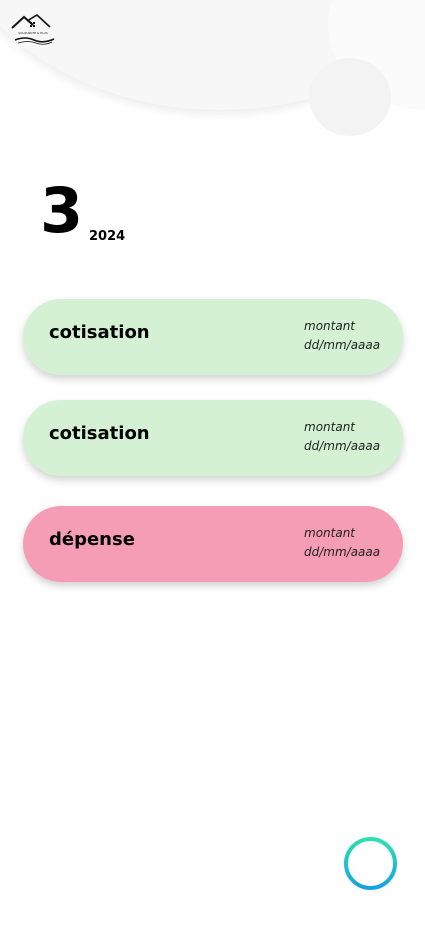 The width and height of the screenshot is (425, 926). I want to click on decorative-blob-small, so click(350, 97).